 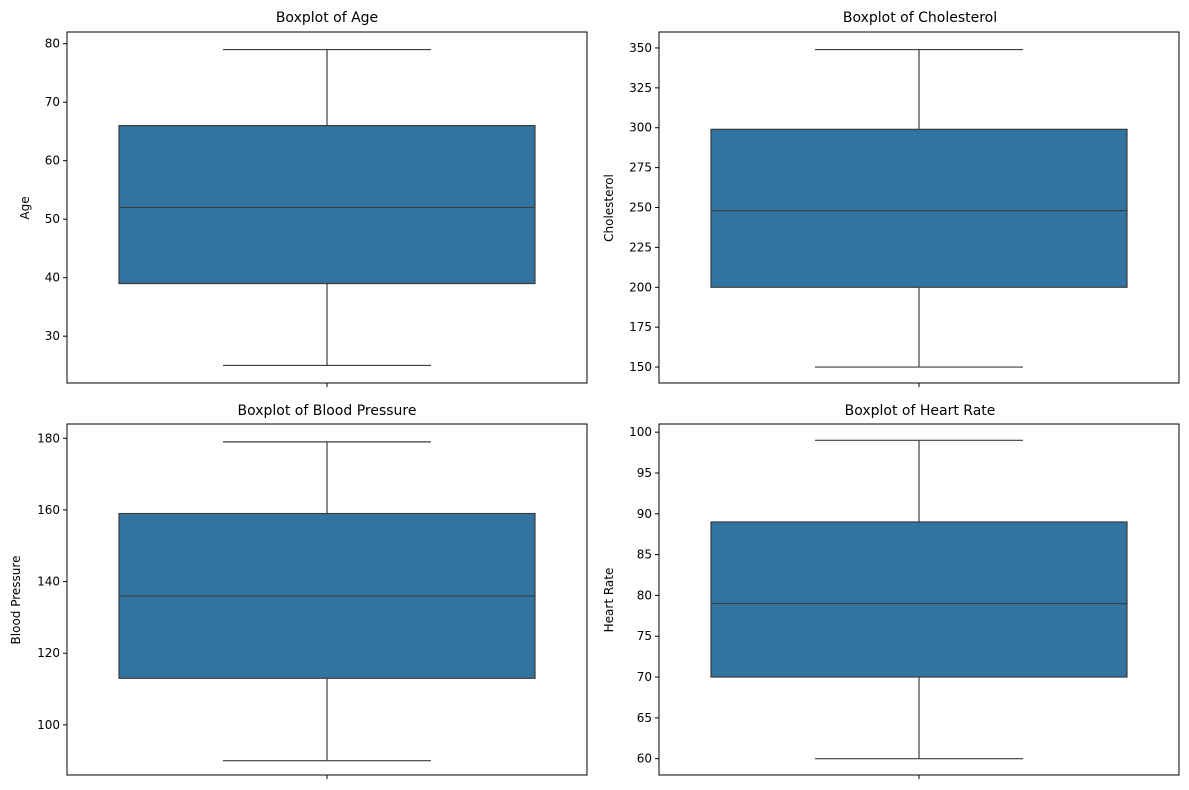 I want to click on y-tick-label: 140, so click(x=48, y=582).